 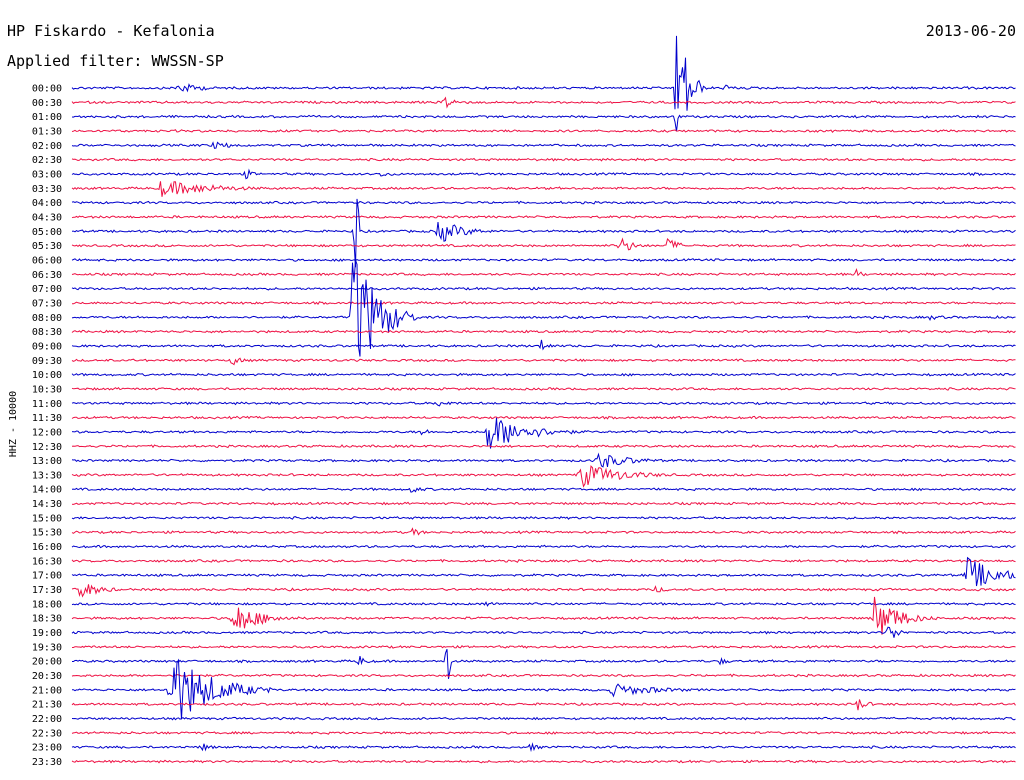 I want to click on tick-label: 01:00, so click(x=47, y=117).